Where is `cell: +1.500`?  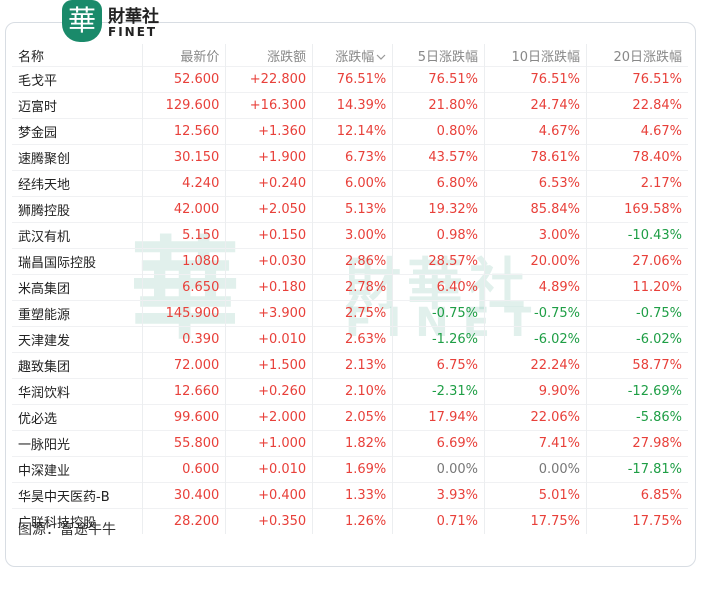 cell: +1.500 is located at coordinates (269, 365).